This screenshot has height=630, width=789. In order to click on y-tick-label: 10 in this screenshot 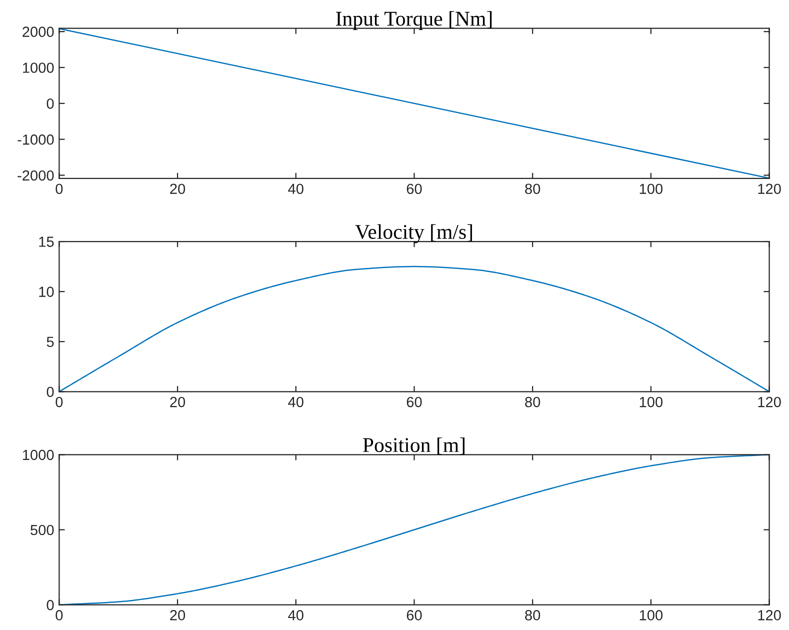, I will do `click(46, 291)`.